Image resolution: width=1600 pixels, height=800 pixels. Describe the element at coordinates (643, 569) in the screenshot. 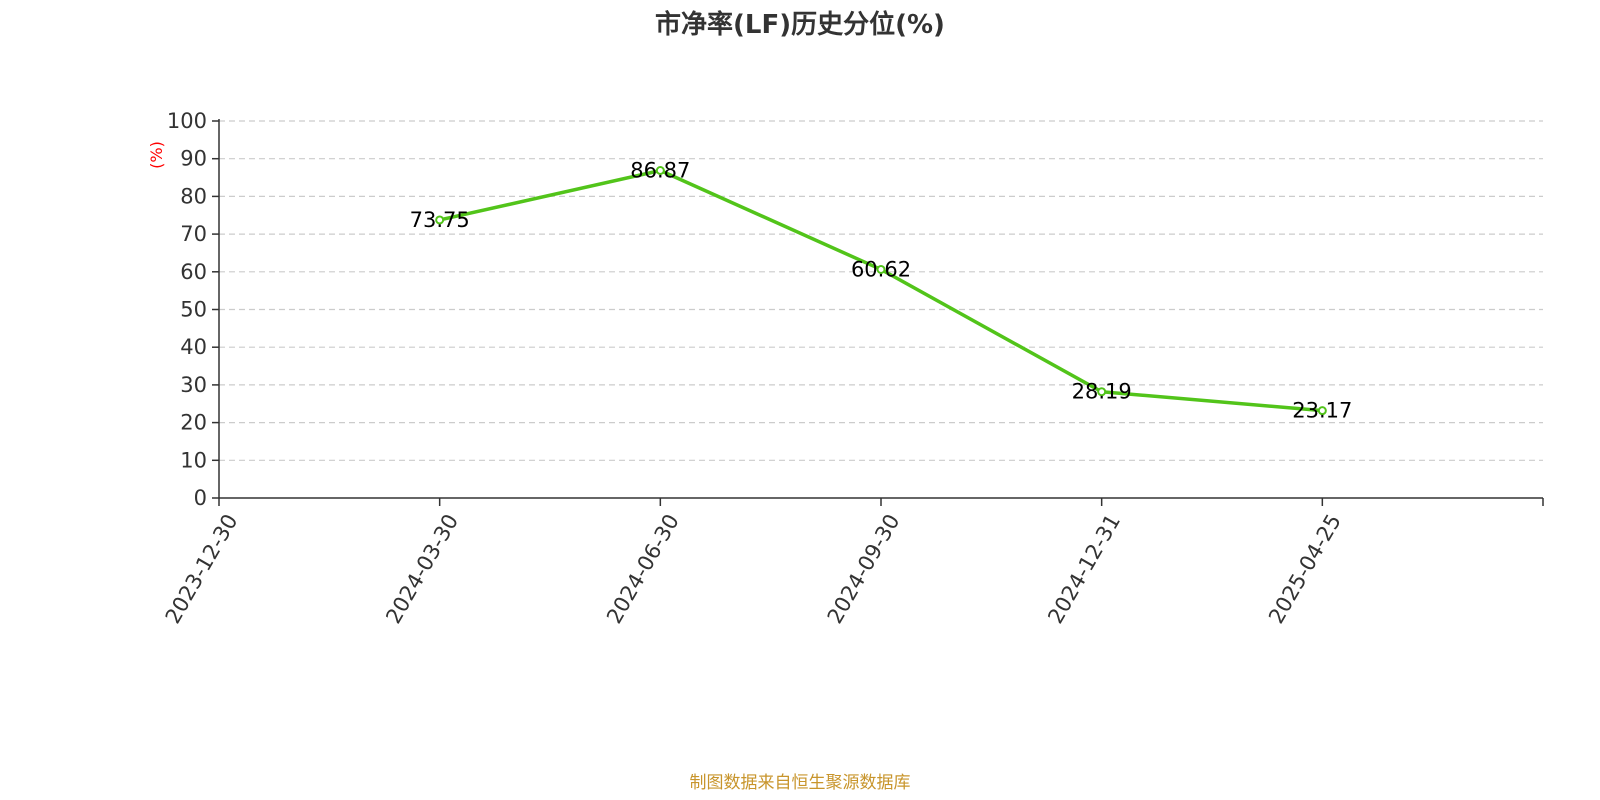

I see `x-tick-label: 2024-06-30` at that location.